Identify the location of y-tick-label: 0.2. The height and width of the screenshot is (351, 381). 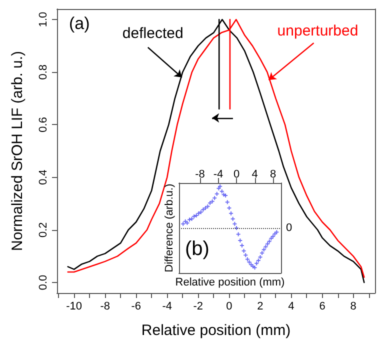
(44, 230).